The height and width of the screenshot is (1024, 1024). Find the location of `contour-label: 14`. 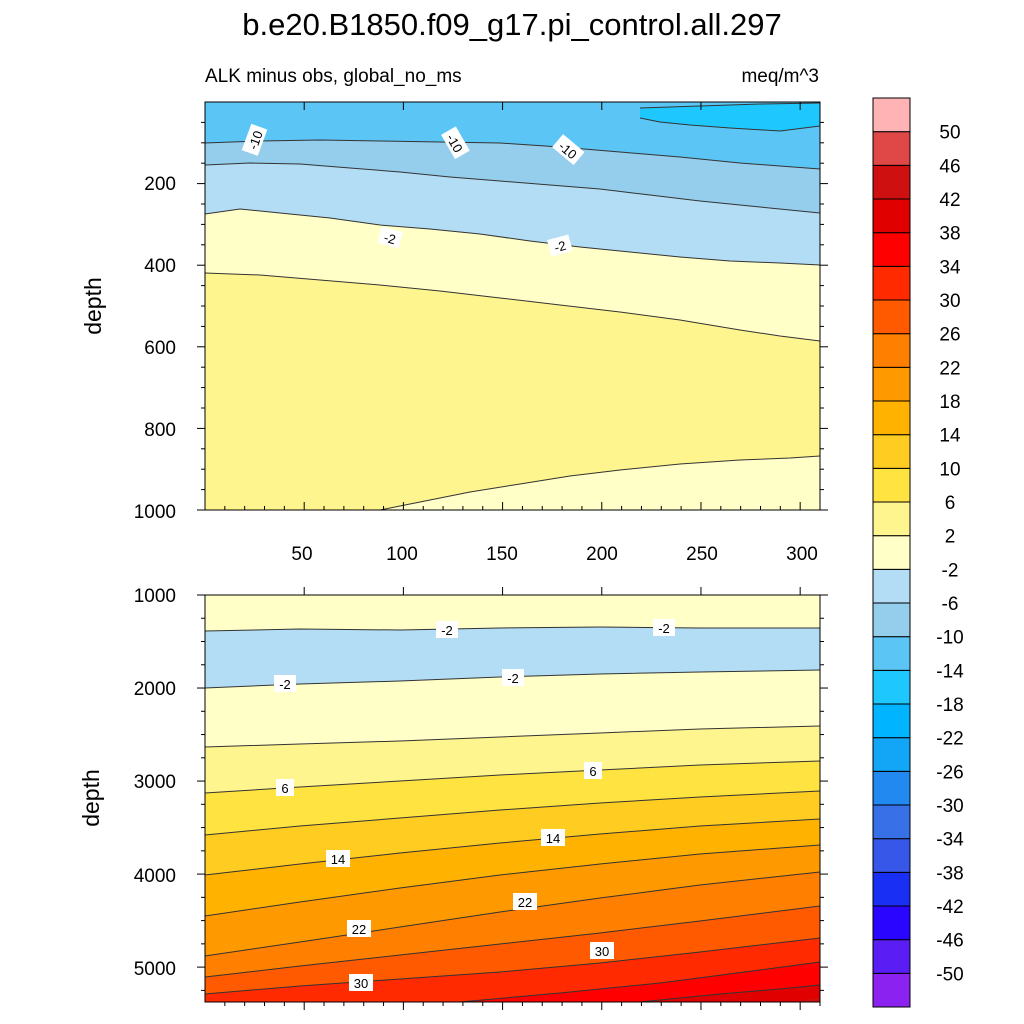

contour-label: 14 is located at coordinates (338, 859).